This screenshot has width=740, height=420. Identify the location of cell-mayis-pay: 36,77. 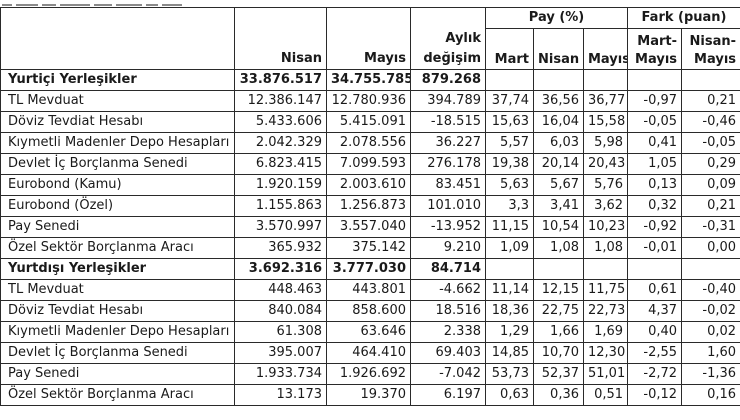
(605, 101).